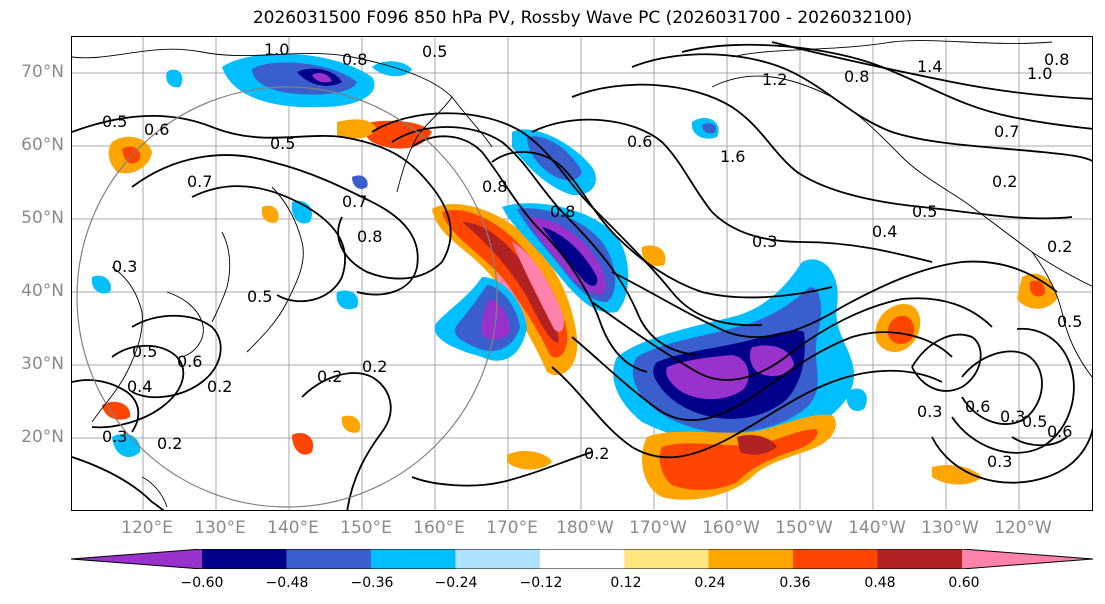 The height and width of the screenshot is (604, 1105). What do you see at coordinates (732, 156) in the screenshot?
I see `contour-label: 1.6` at bounding box center [732, 156].